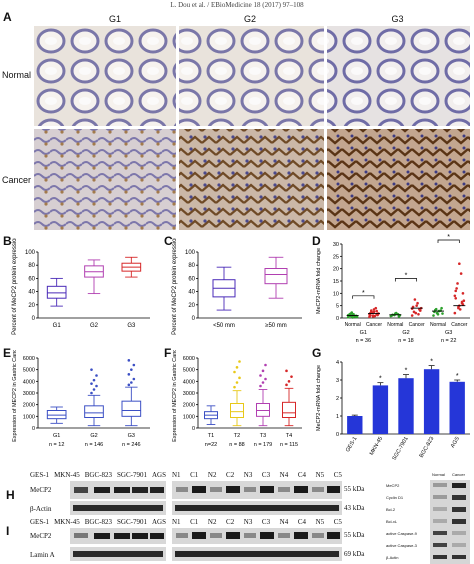 The image size is (474, 564). Describe the element at coordinates (337, 399) in the screenshot. I see `y-tick-label: 2` at that location.